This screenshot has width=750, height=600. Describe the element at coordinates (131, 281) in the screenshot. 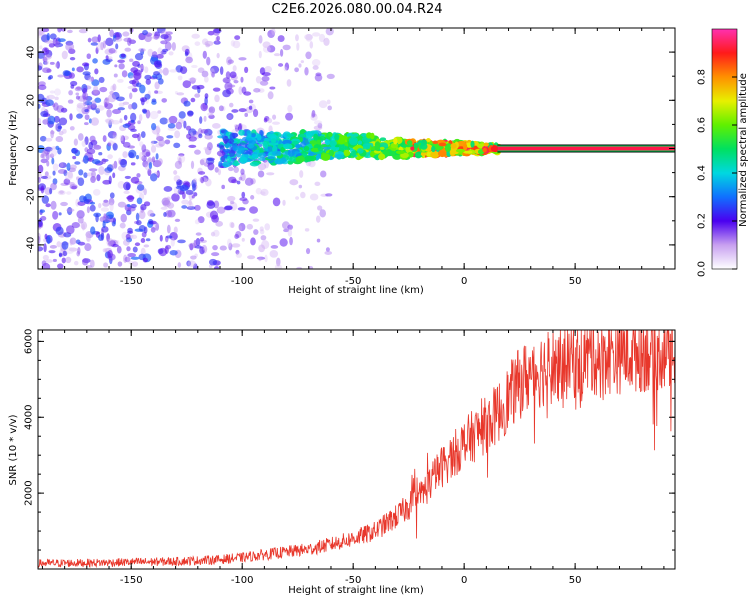

I see `spectrogram-xtick-label: -150` at that location.